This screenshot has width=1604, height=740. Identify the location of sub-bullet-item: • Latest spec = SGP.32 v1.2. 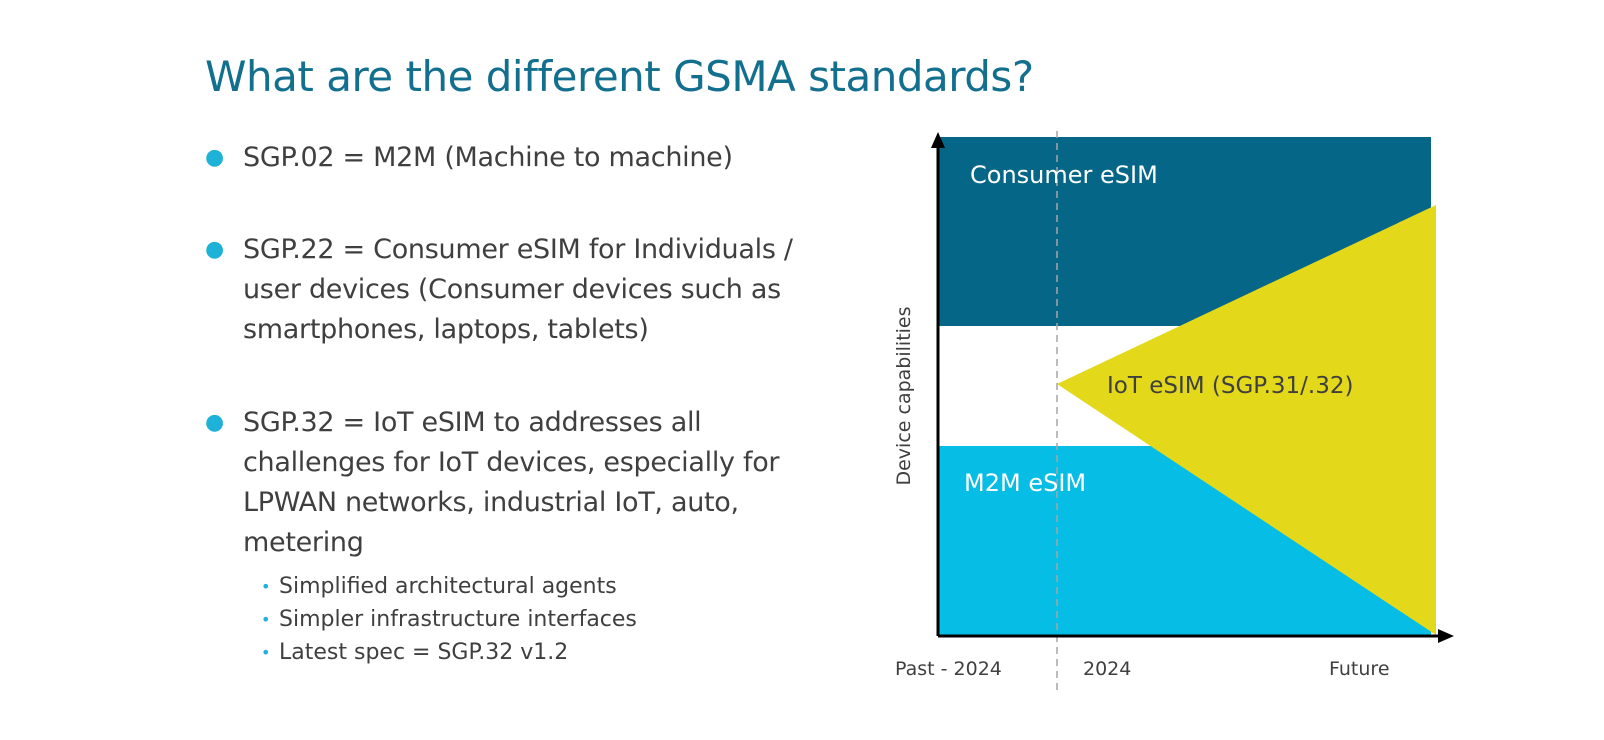
(449, 652).